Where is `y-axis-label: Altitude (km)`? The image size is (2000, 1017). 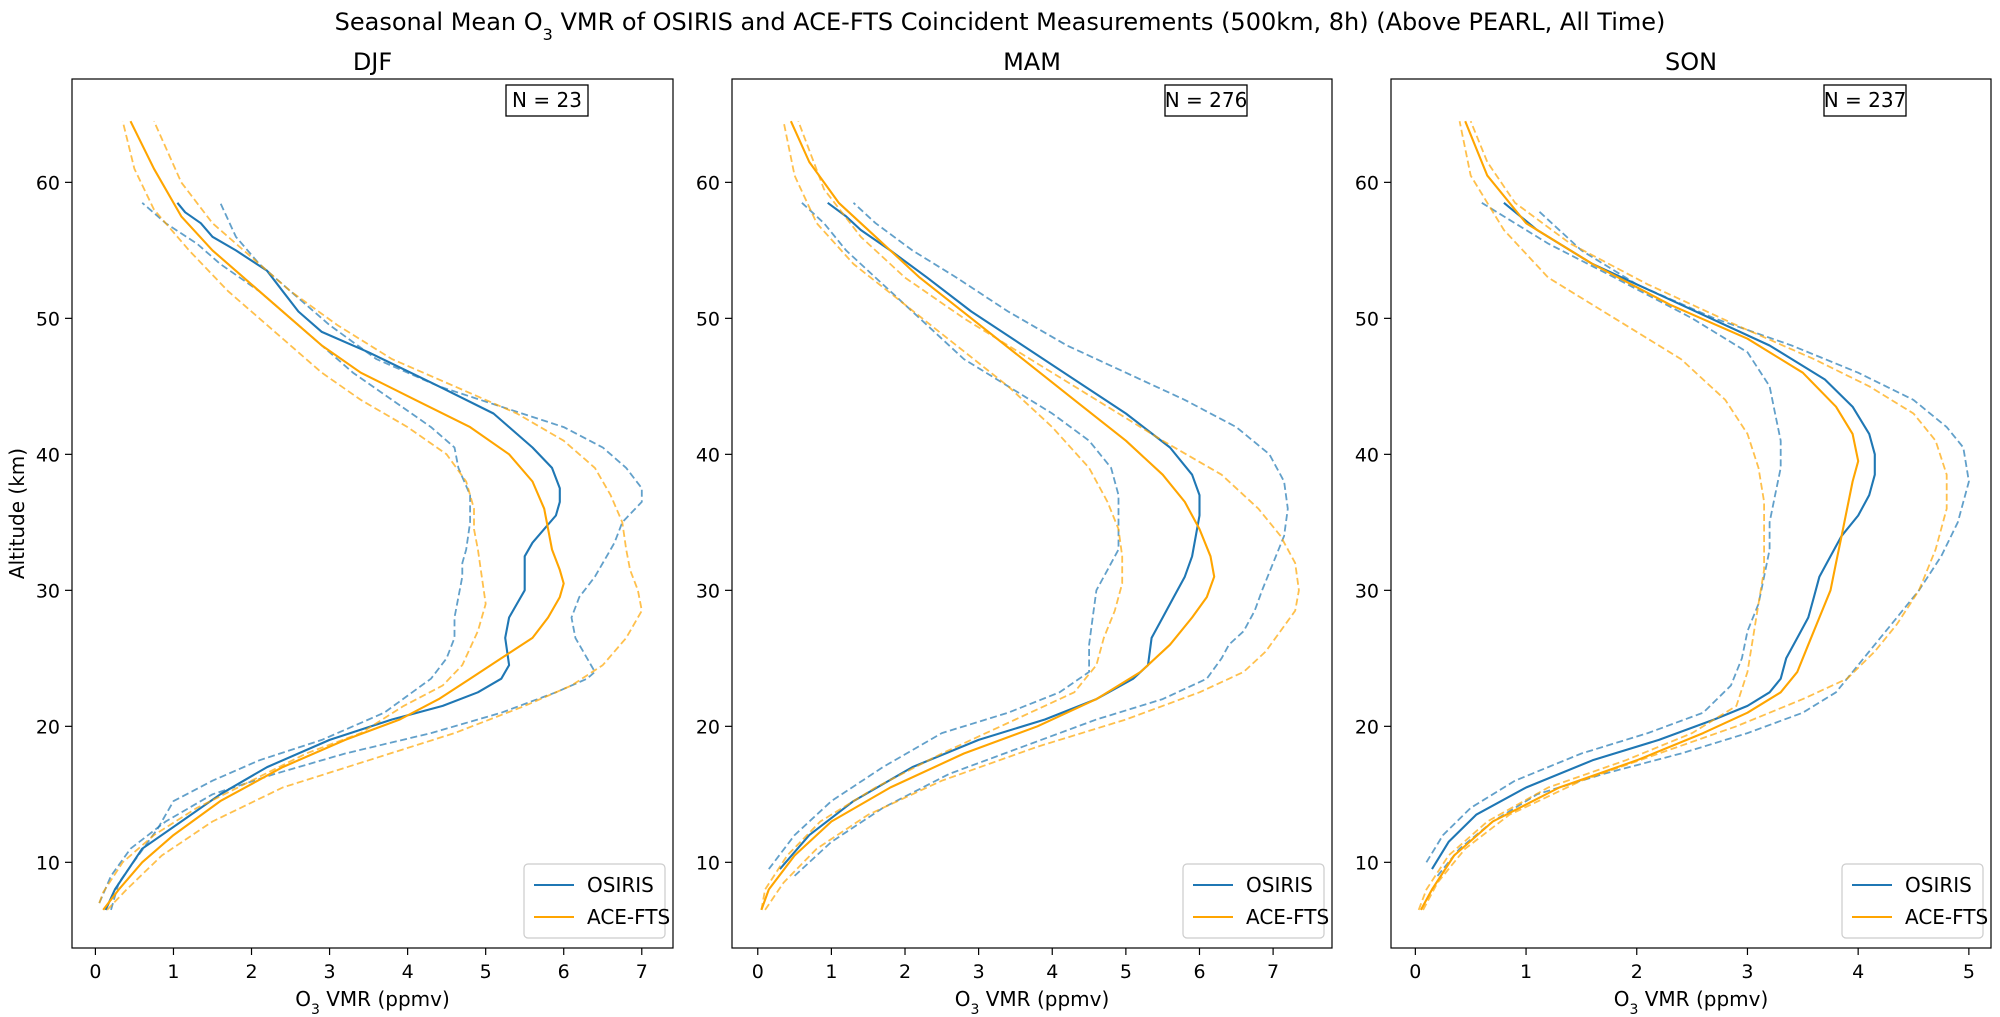
y-axis-label: Altitude (km) is located at coordinates (17, 513).